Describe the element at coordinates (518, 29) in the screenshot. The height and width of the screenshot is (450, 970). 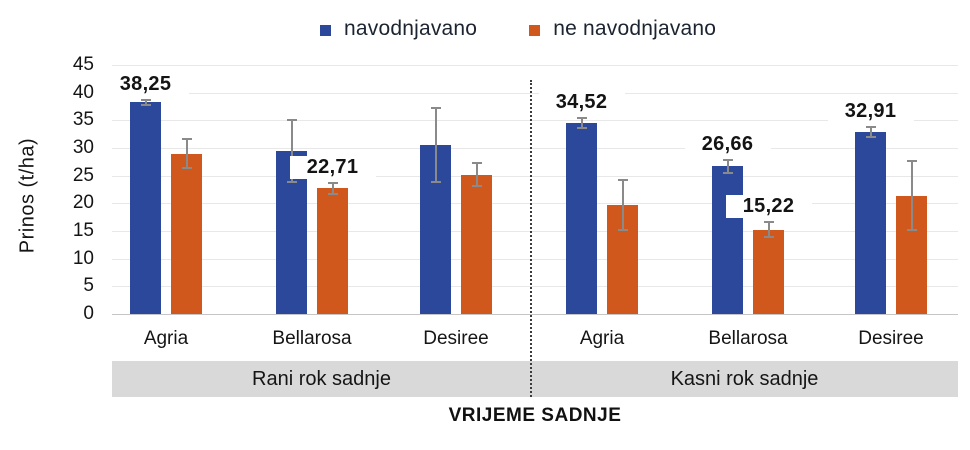
I see `legend: navodnjavano ne navodnjavano` at that location.